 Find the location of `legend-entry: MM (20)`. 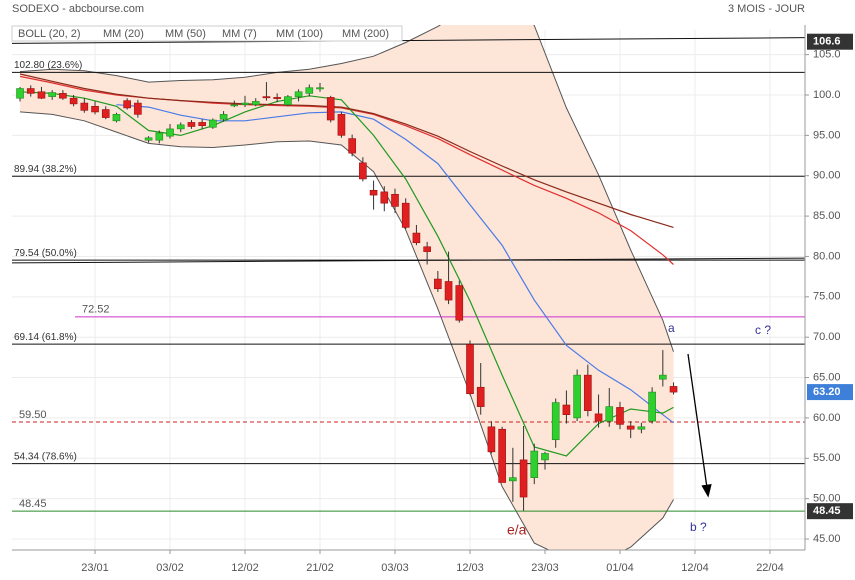

legend-entry: MM (20) is located at coordinates (123, 34).